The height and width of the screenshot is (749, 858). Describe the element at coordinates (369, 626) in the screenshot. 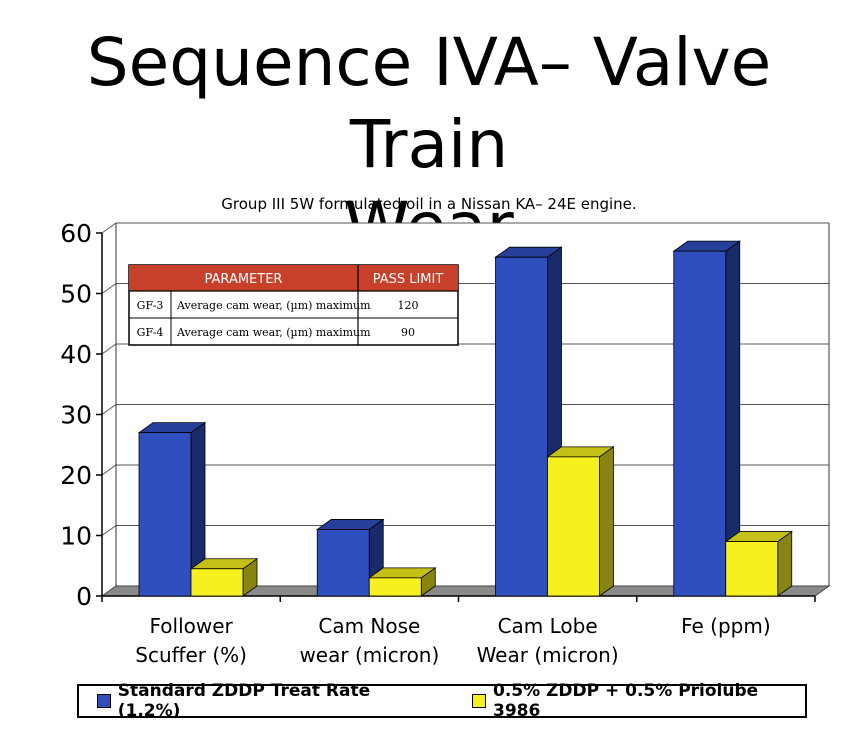

I see `x-tick-label: Cam Nose` at that location.